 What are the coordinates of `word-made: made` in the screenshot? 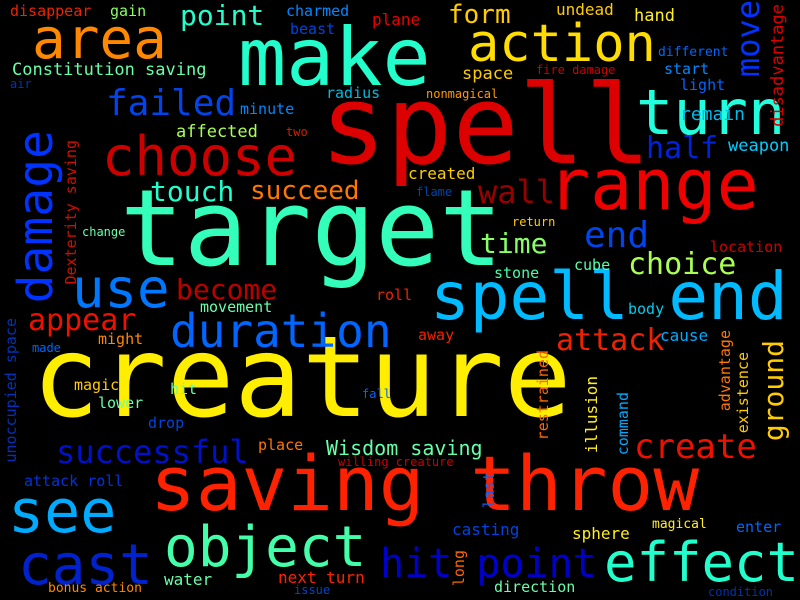 It's located at (46, 348).